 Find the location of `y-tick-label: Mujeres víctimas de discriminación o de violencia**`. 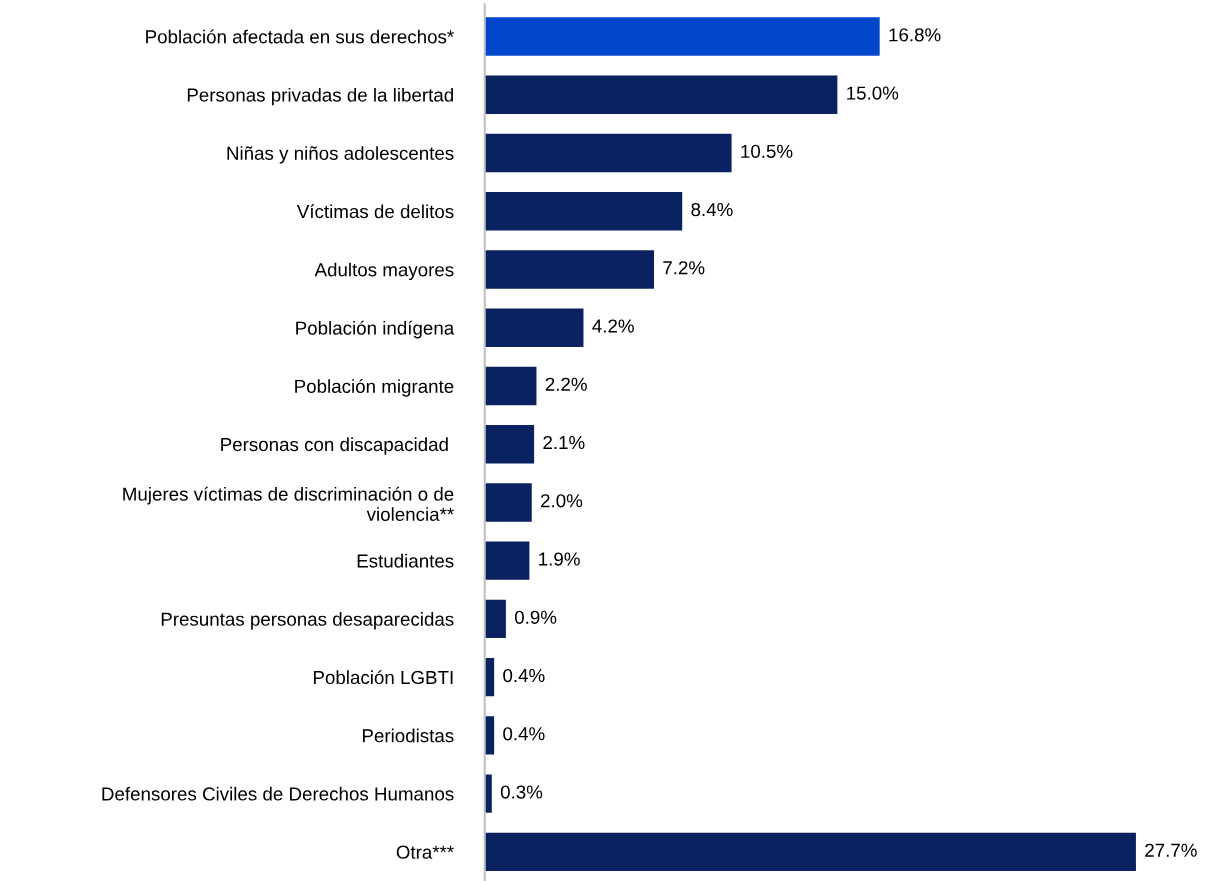

y-tick-label: Mujeres víctimas de discriminación o de violencia** is located at coordinates (288, 503).